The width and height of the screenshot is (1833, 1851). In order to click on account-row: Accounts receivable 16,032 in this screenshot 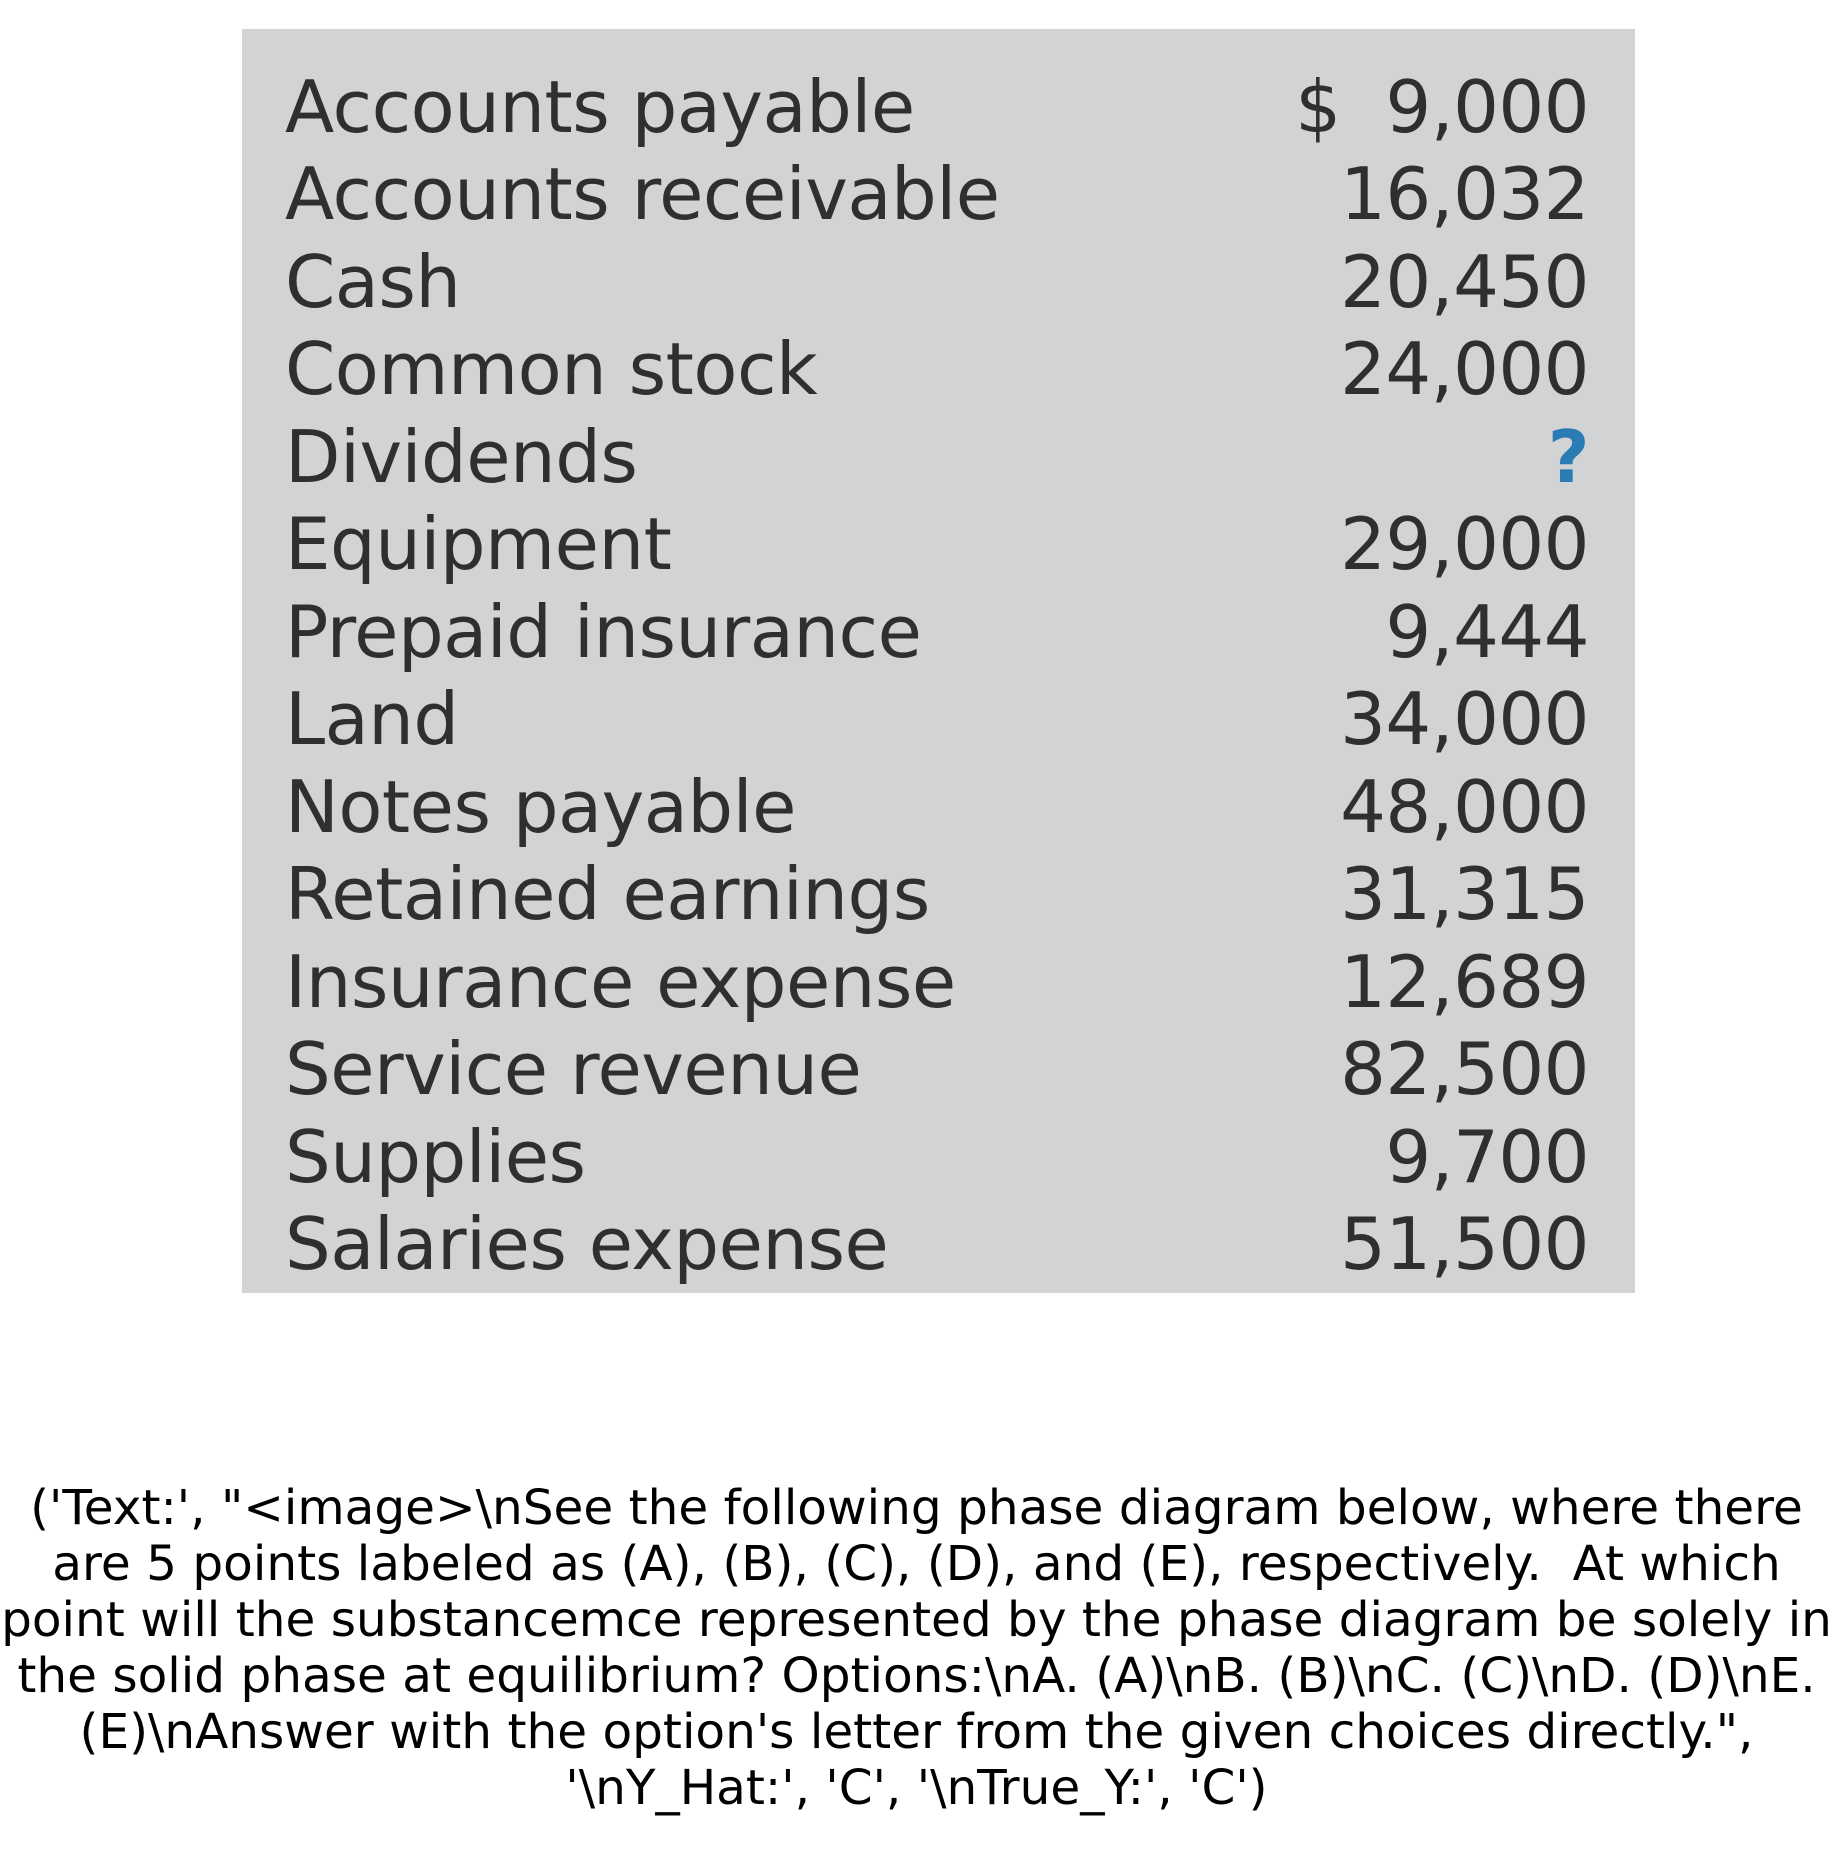, I will do `click(937, 195)`.